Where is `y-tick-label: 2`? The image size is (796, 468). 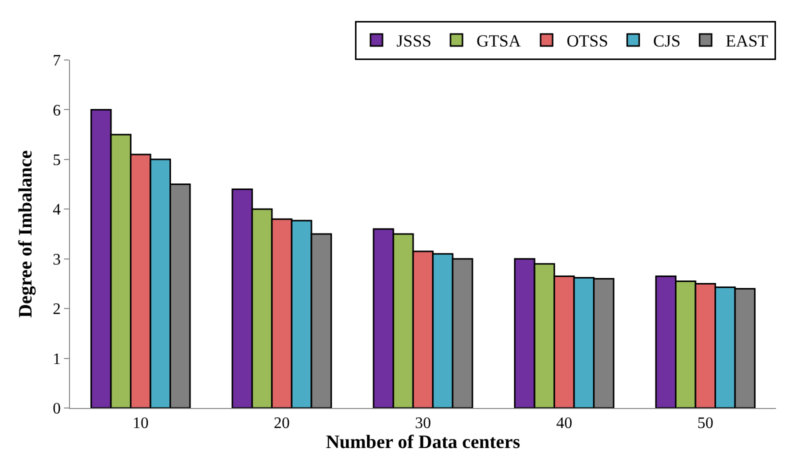
y-tick-label: 2 is located at coordinates (56, 309).